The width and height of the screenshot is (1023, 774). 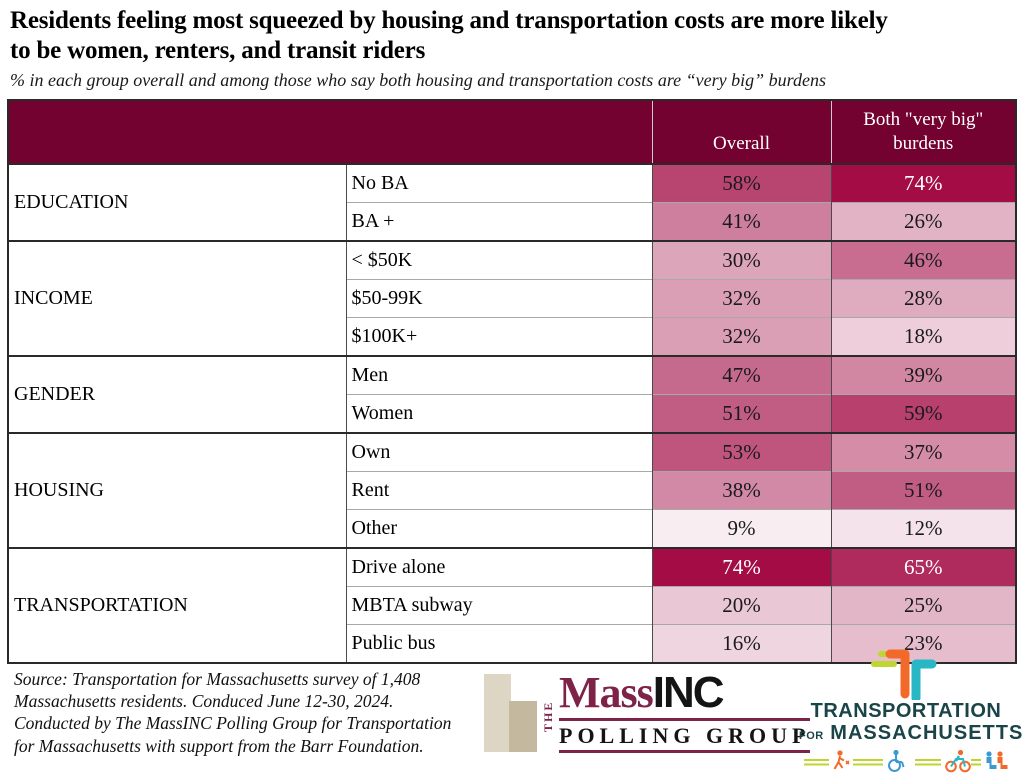 I want to click on overall-value-cell: 9%, so click(x=742, y=528).